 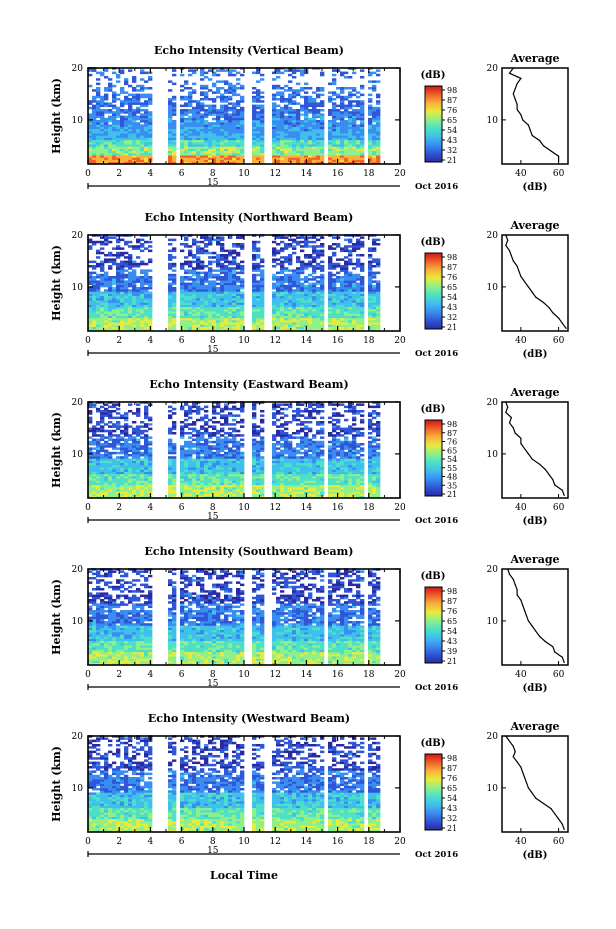 I want to click on x-tick-label: 20, so click(x=400, y=174).